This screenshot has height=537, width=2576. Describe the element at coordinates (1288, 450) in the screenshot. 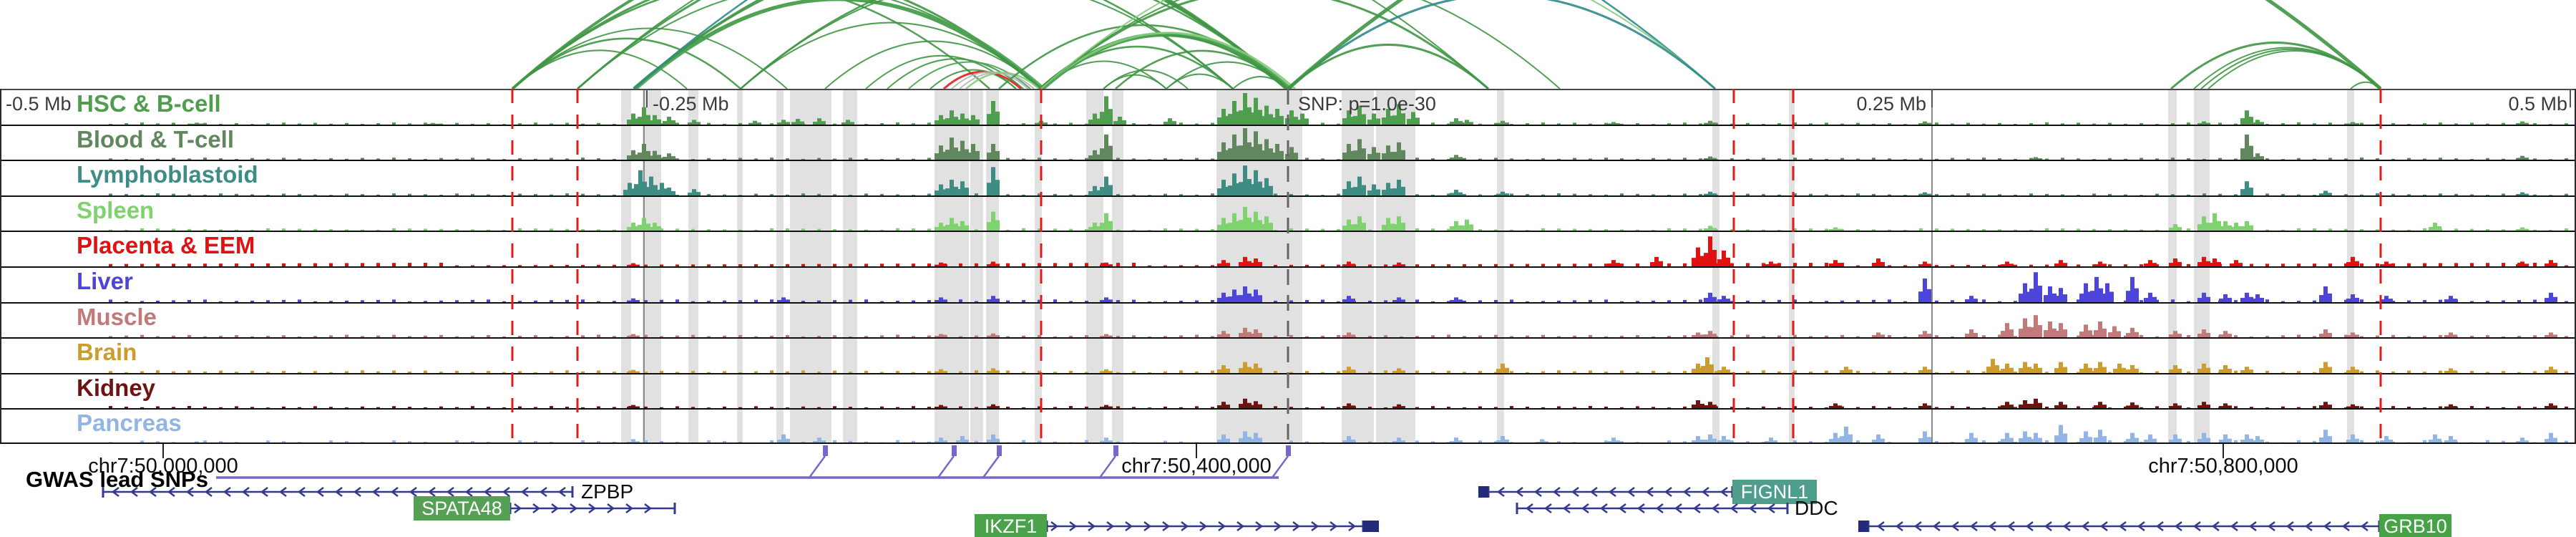

I see `gwas-snp-marker` at that location.